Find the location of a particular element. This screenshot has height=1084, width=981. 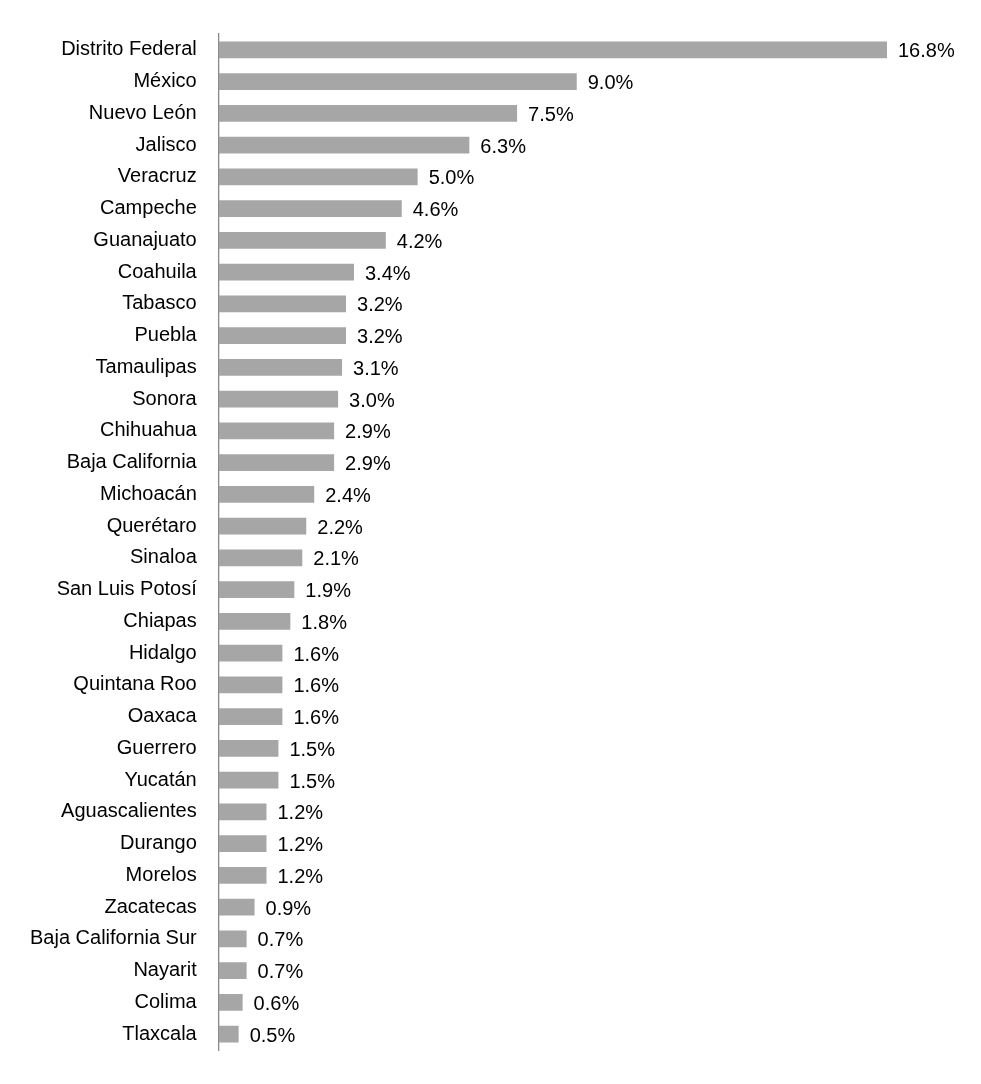

y-tick-label: Quintana Roo is located at coordinates (135, 683).